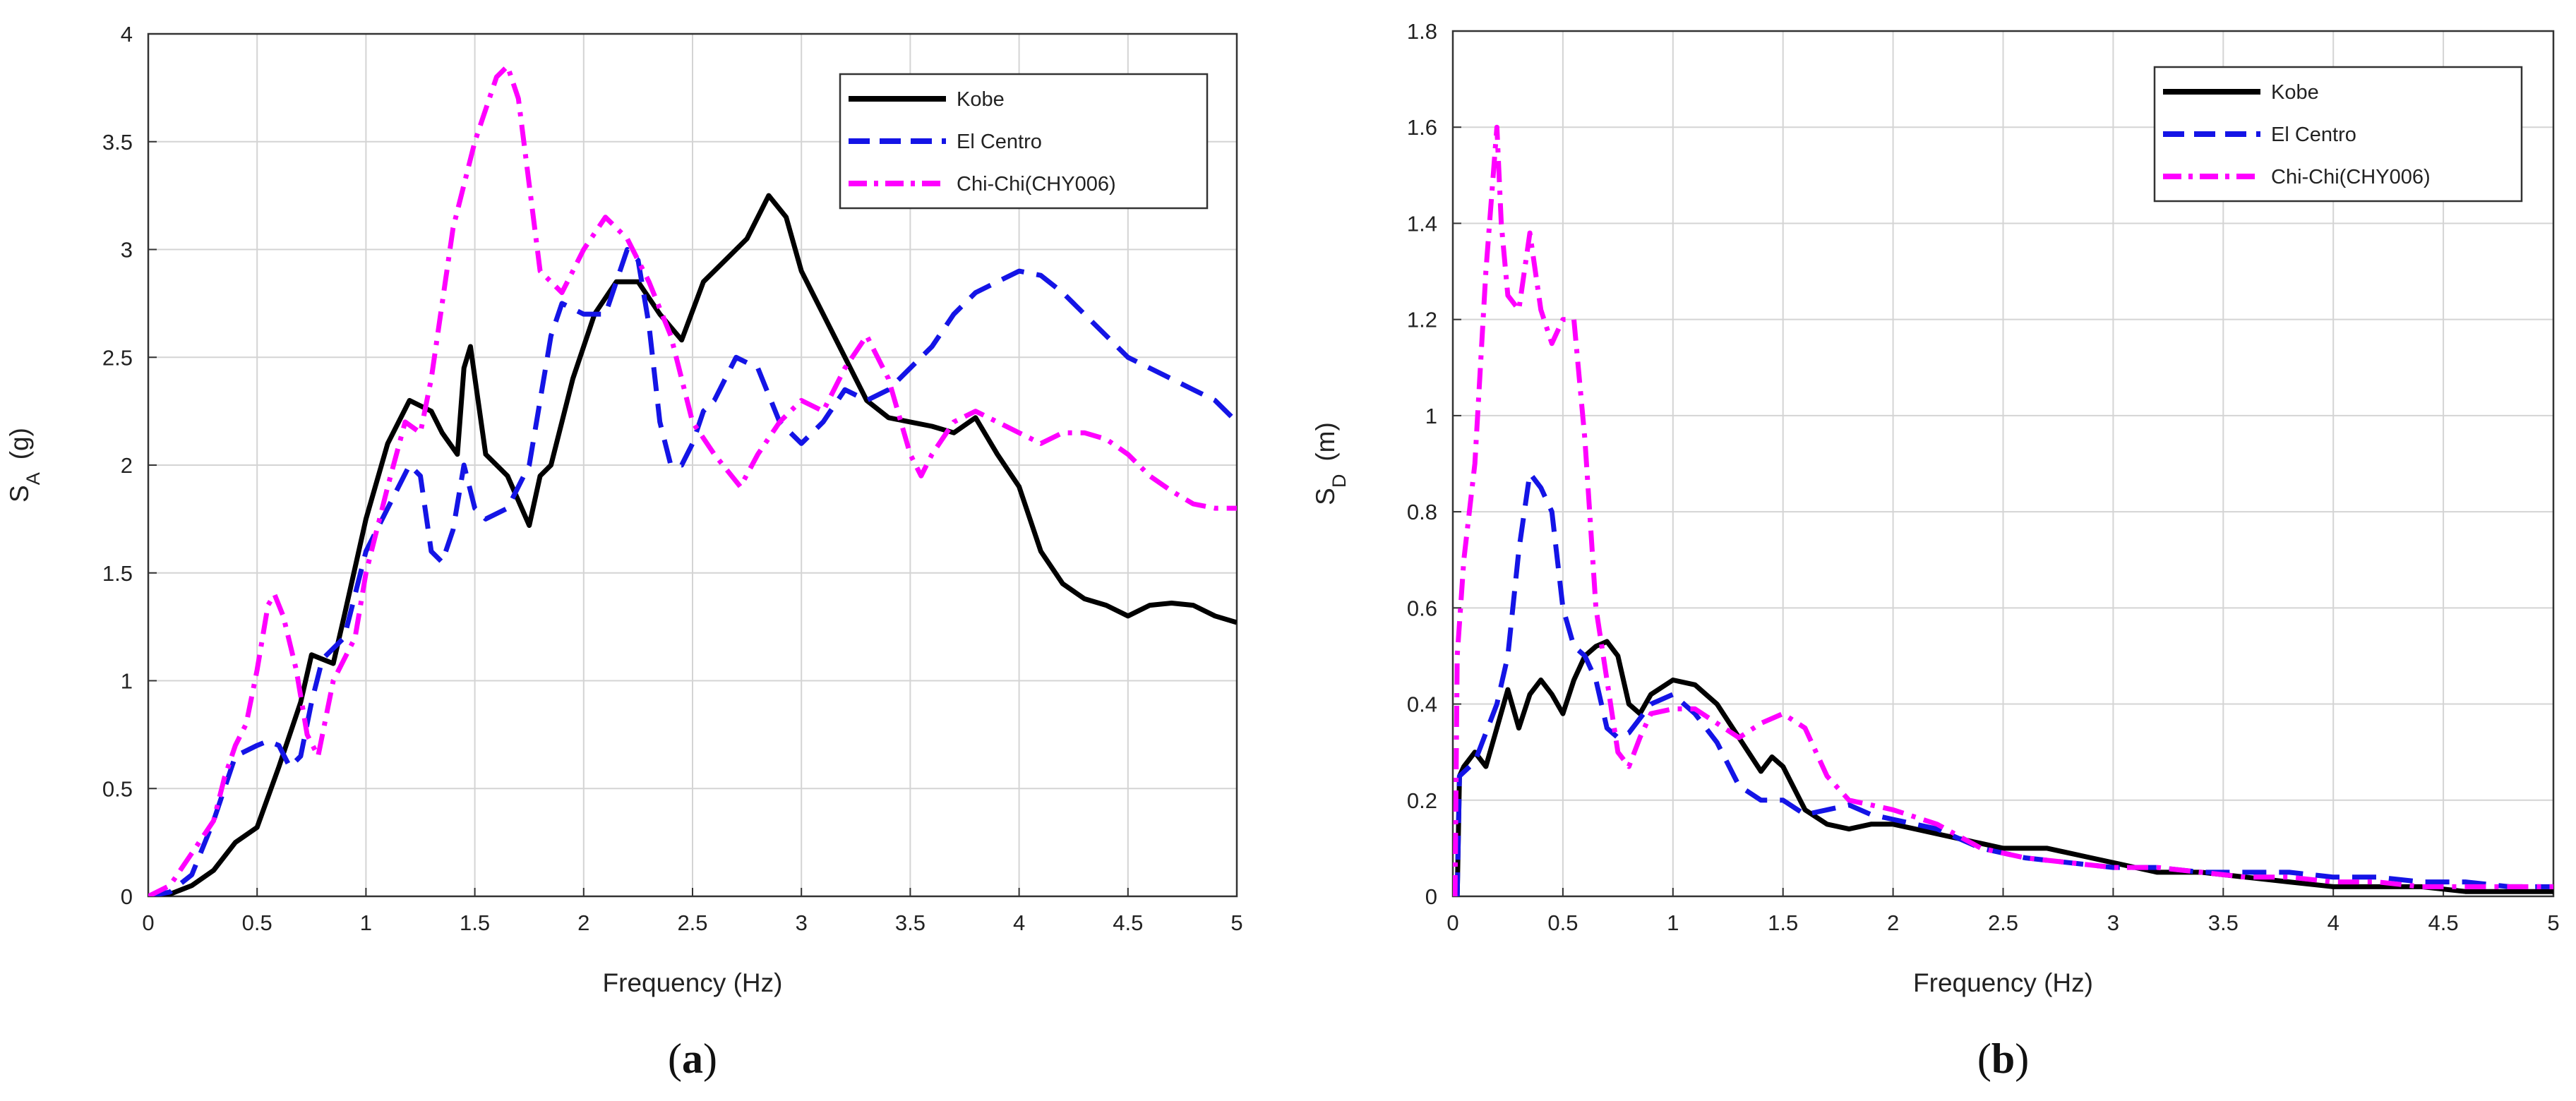 The image size is (2576, 1101). What do you see at coordinates (127, 466) in the screenshot?
I see `y-tick-label: 2` at bounding box center [127, 466].